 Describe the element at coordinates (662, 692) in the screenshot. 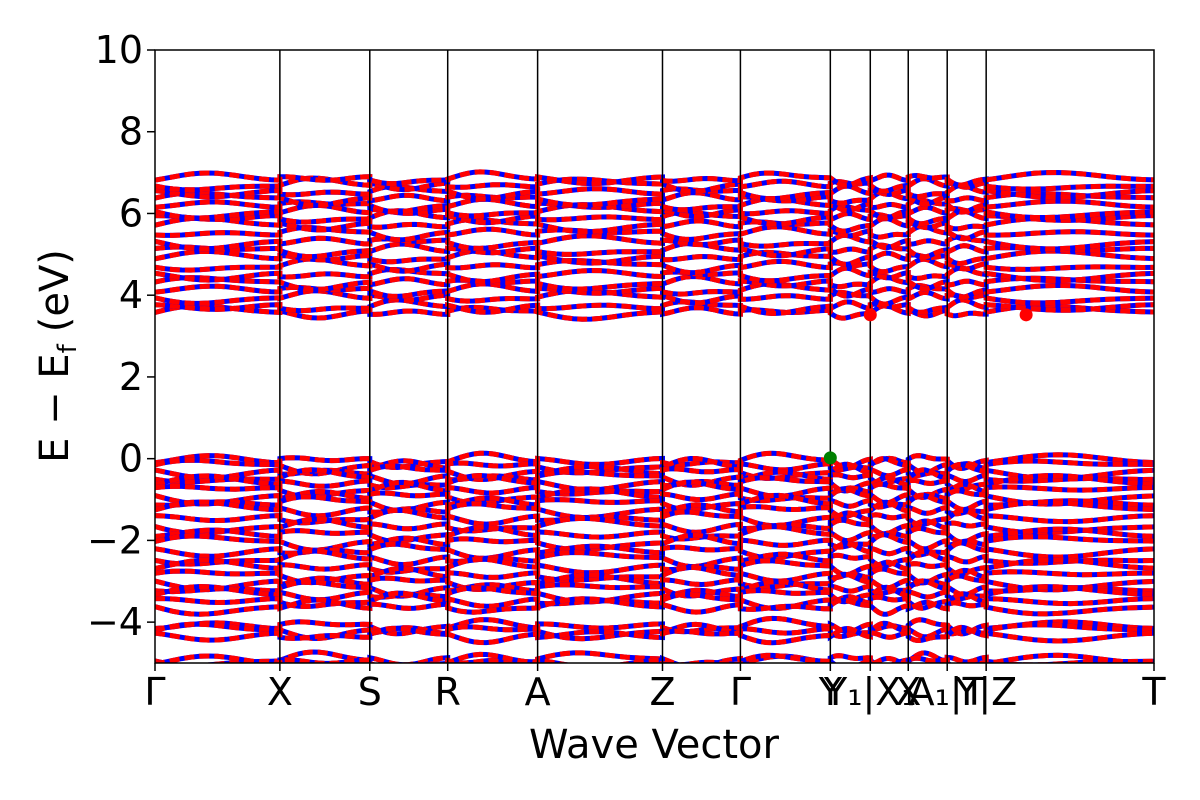

I see `x-tick-label: Z` at that location.